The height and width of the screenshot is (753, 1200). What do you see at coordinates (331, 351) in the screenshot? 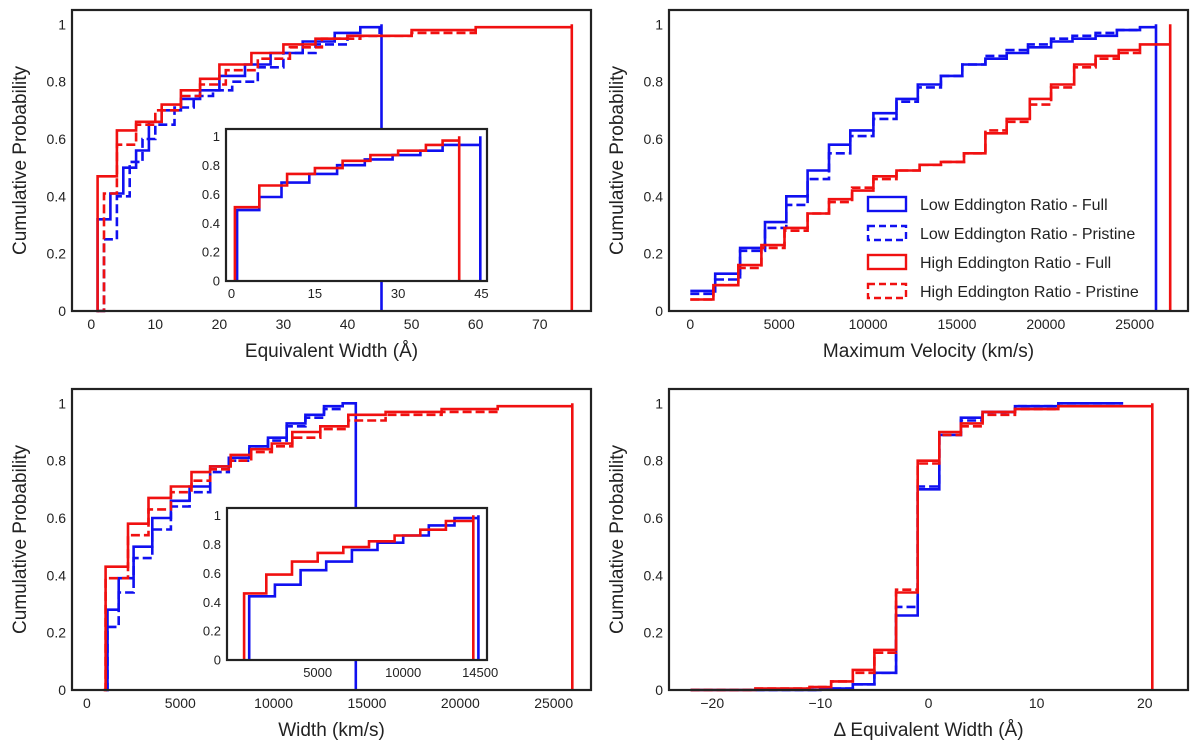
I see `x-axis-label: Equivalent Width (Å)` at bounding box center [331, 351].